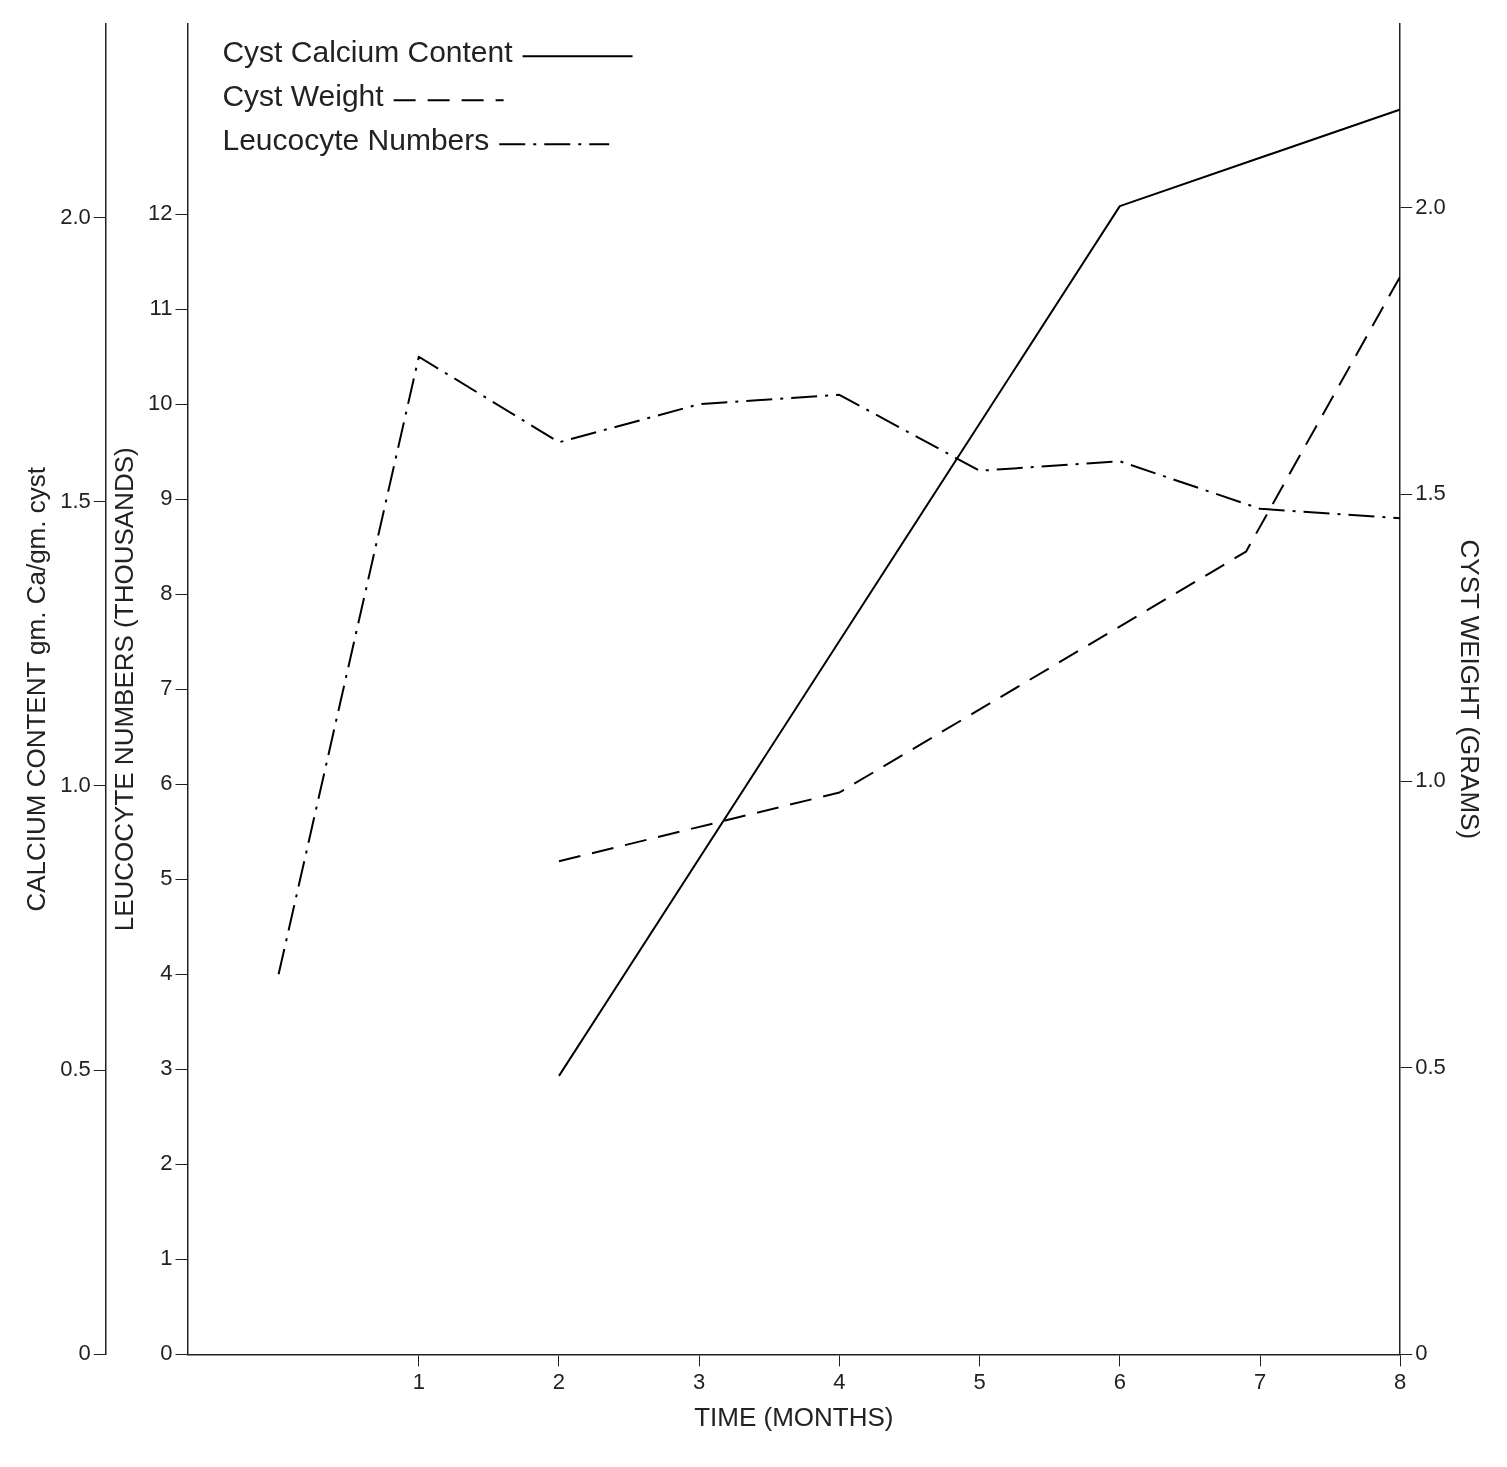 This screenshot has height=1467, width=1507. I want to click on y-tick-label: 1.0, so click(75, 784).